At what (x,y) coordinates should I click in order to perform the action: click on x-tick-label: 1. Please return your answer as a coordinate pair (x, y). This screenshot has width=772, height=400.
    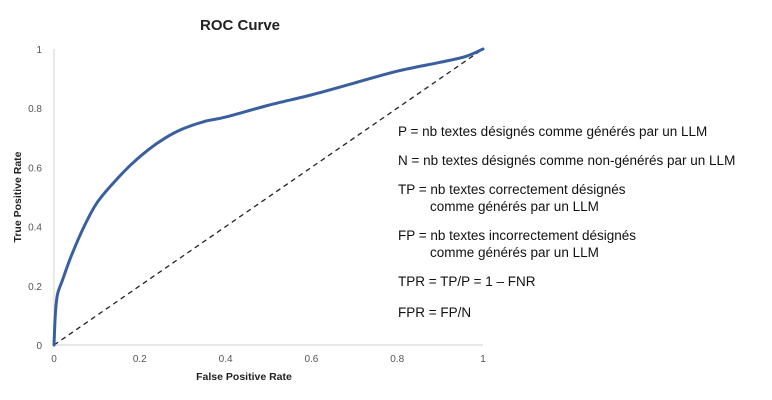
    Looking at the image, I should click on (483, 359).